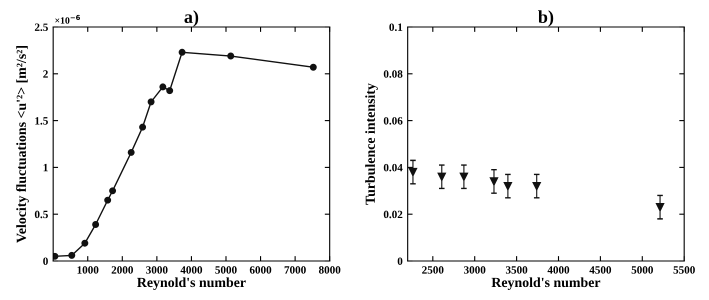 Image resolution: width=709 pixels, height=300 pixels. What do you see at coordinates (393, 74) in the screenshot?
I see `y-tick-label: 0.08` at bounding box center [393, 74].